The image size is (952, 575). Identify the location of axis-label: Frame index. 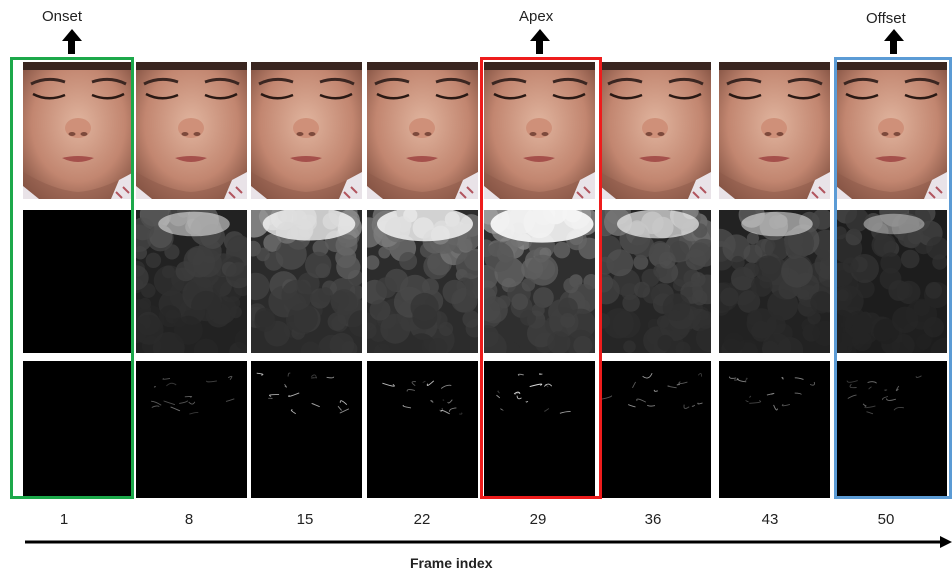
(451, 563).